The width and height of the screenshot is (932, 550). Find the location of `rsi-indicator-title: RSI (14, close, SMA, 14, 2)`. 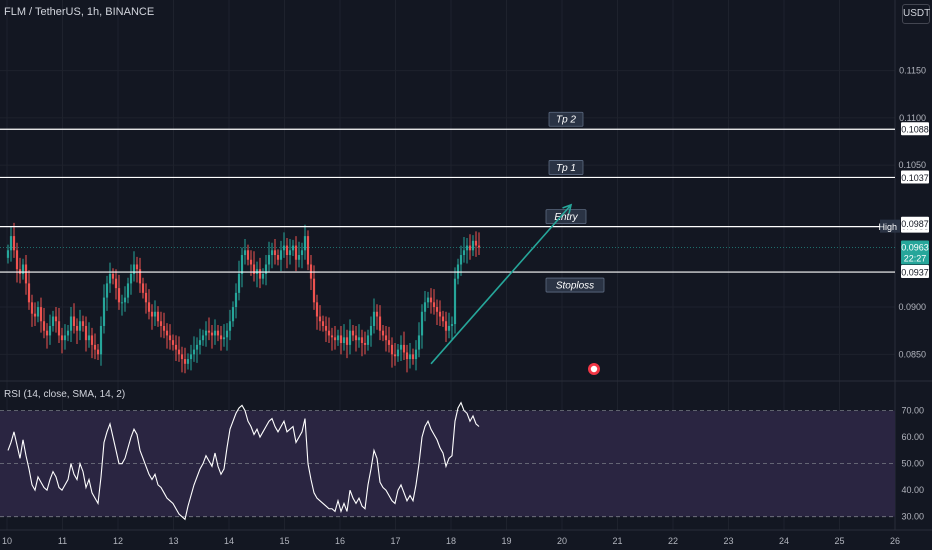

rsi-indicator-title: RSI (14, close, SMA, 14, 2) is located at coordinates (65, 394).